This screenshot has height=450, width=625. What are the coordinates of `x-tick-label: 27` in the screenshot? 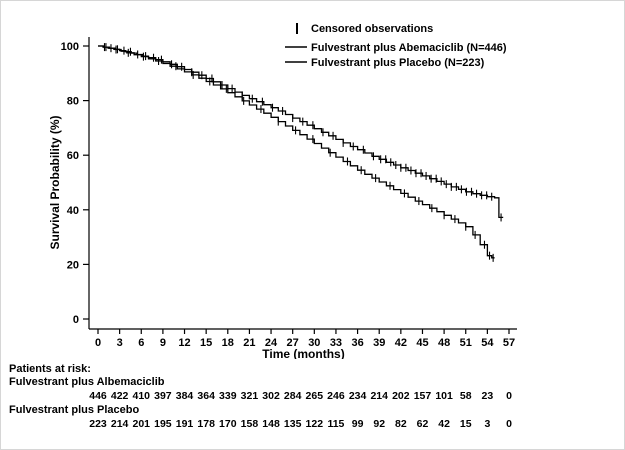 It's located at (293, 343).